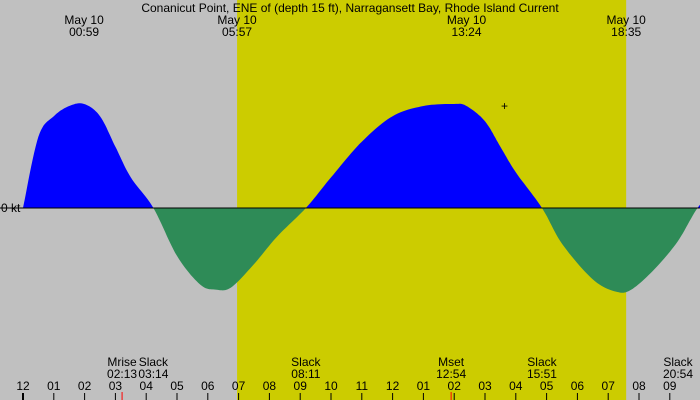 The width and height of the screenshot is (700, 400). I want to click on bottom-event-time-1: 03:14, so click(153, 374).